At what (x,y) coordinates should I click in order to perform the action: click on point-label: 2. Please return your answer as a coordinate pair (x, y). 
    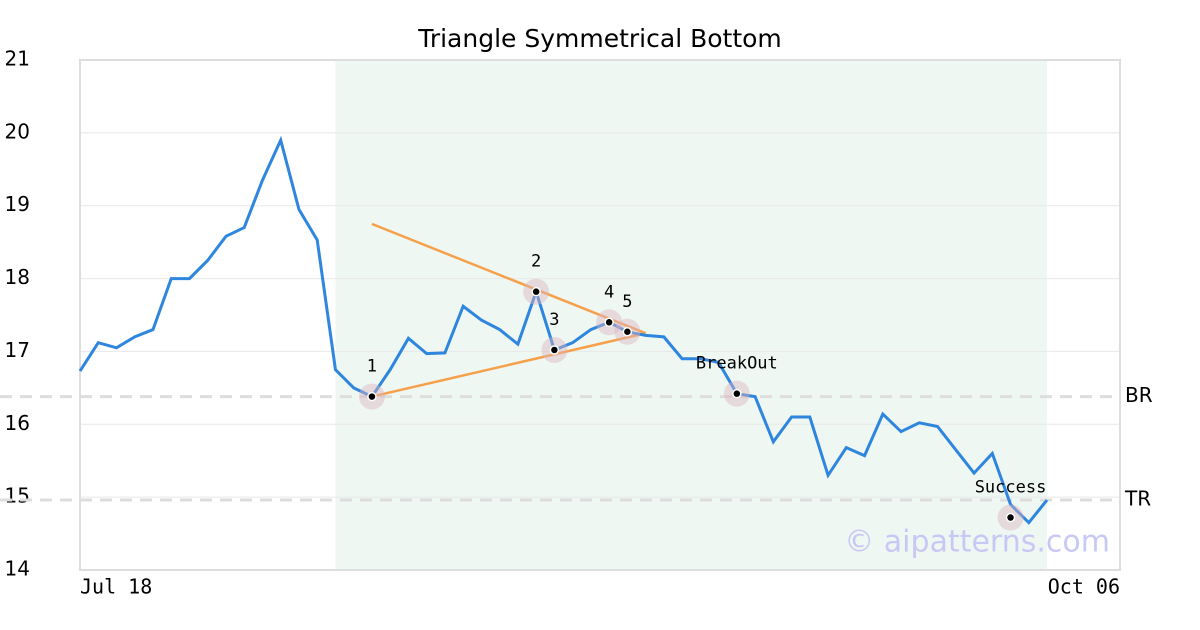
    Looking at the image, I should click on (536, 262).